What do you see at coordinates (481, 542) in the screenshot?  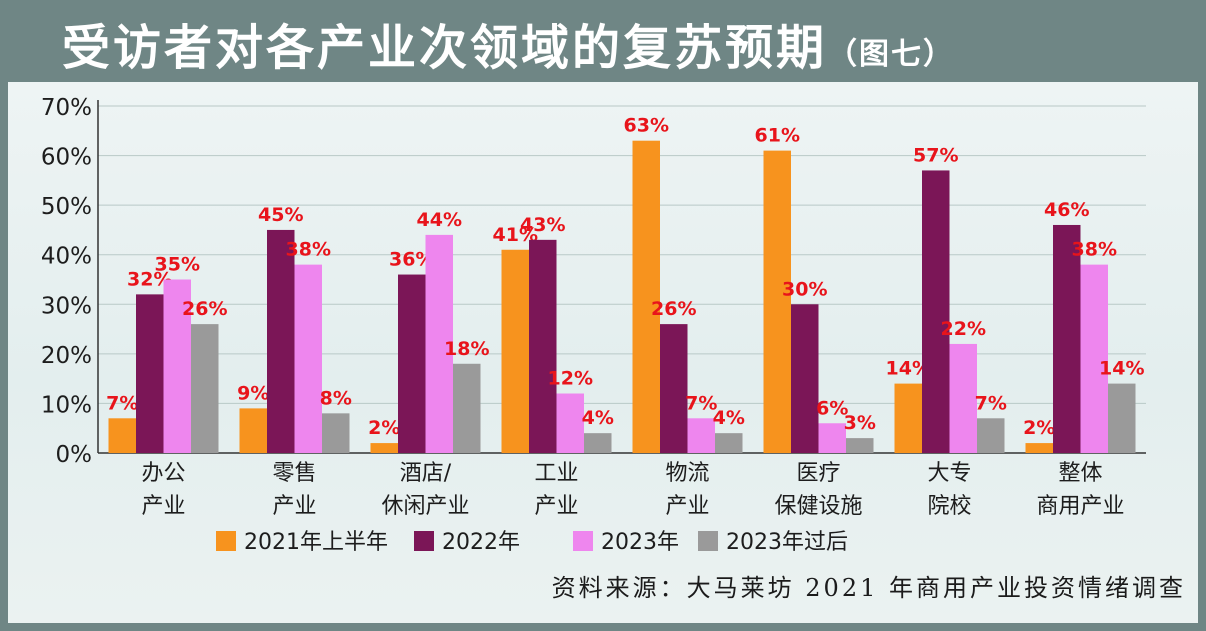 I see `legend-label: 2022年` at bounding box center [481, 542].